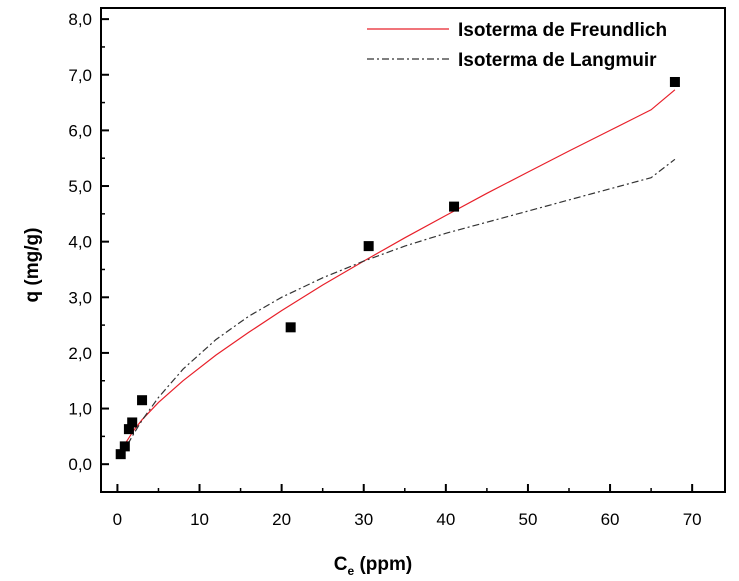 Image resolution: width=739 pixels, height=581 pixels. I want to click on x-axis: 0 10 20 30 40 50 60 70, so click(407, 506).